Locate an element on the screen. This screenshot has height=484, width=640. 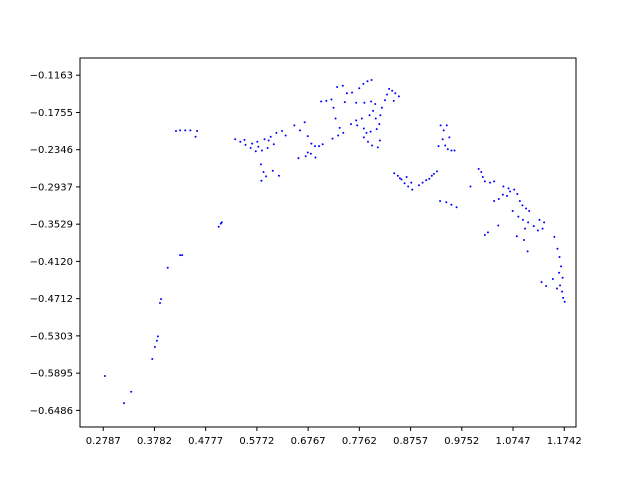
x-tick-label: 0.8757 is located at coordinates (410, 441).